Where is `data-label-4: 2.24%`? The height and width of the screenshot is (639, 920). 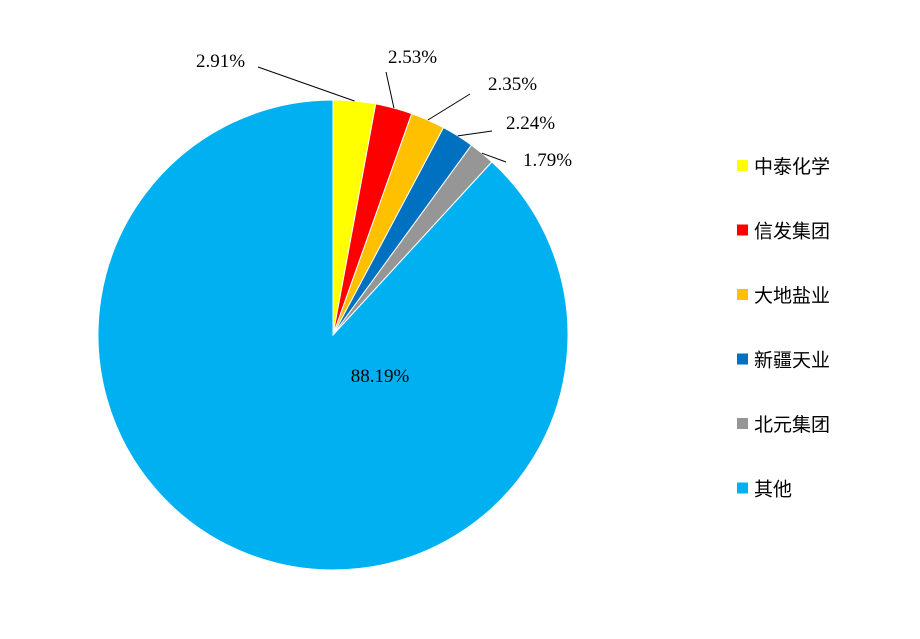
data-label-4: 2.24% is located at coordinates (530, 123).